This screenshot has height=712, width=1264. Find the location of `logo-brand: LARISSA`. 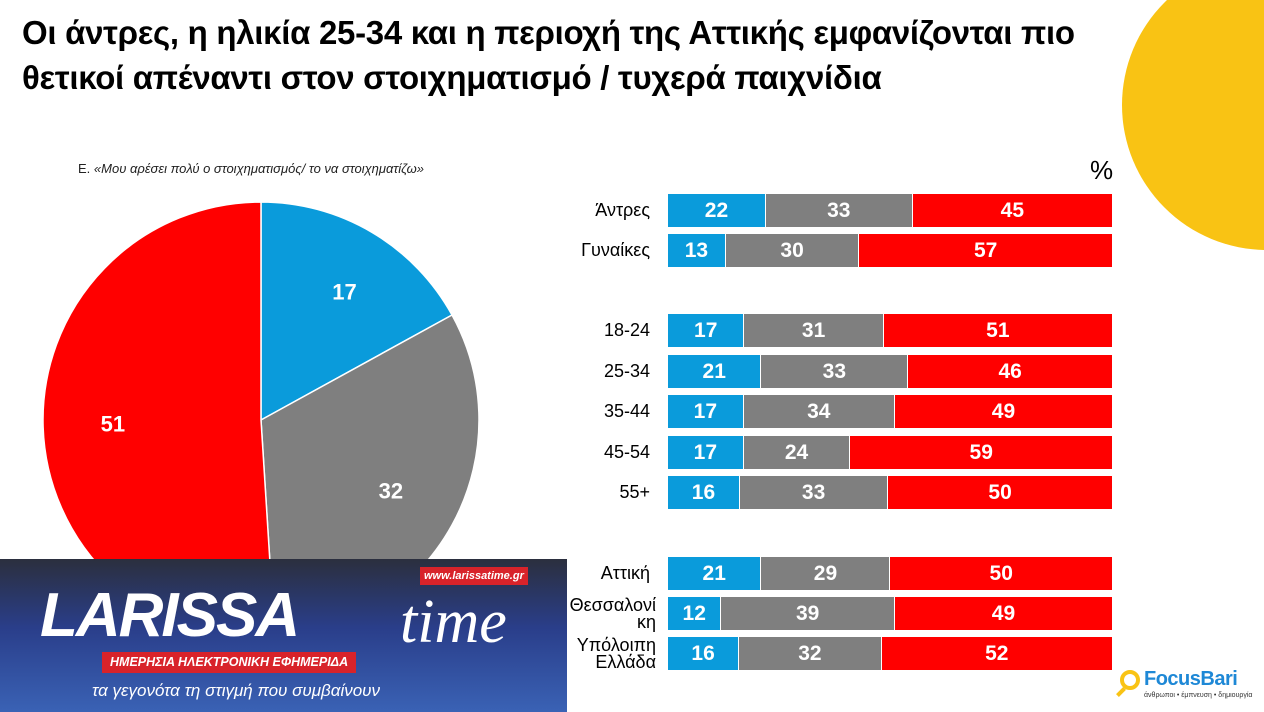

logo-brand: LARISSA is located at coordinates (170, 615).